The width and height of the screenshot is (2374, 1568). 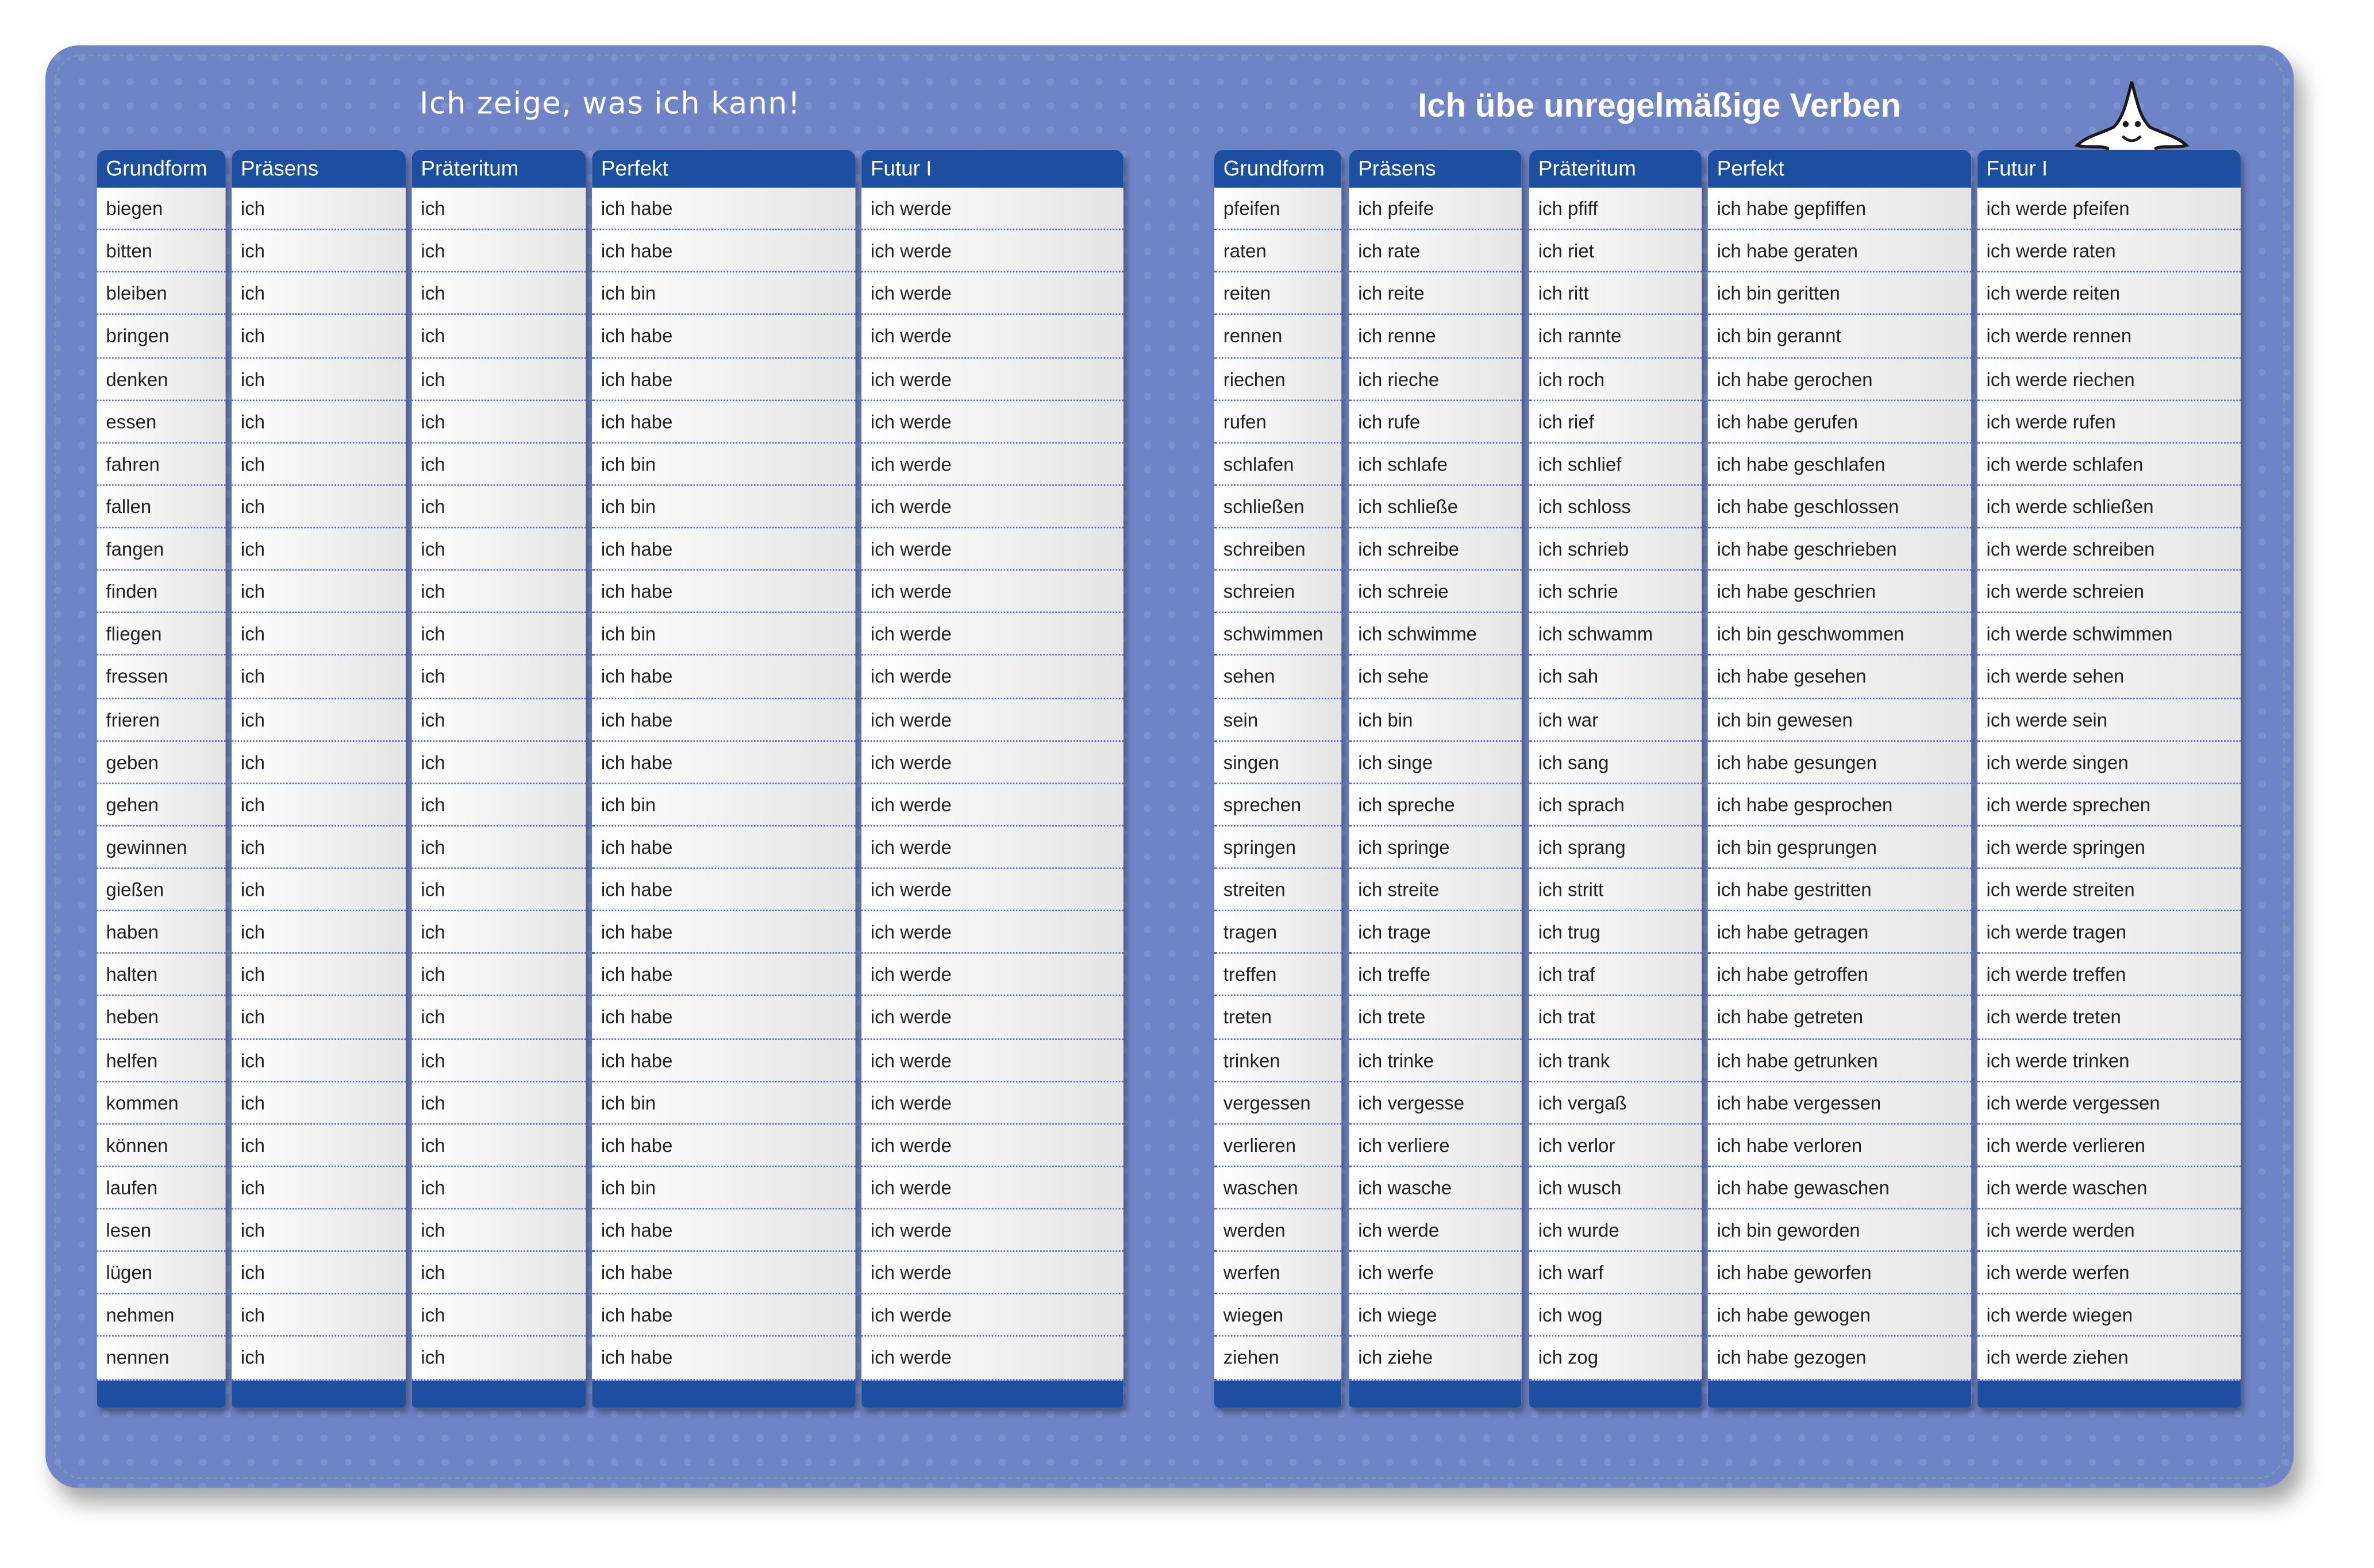 What do you see at coordinates (2109, 1231) in the screenshot?
I see `table-cell: ich werde werden` at bounding box center [2109, 1231].